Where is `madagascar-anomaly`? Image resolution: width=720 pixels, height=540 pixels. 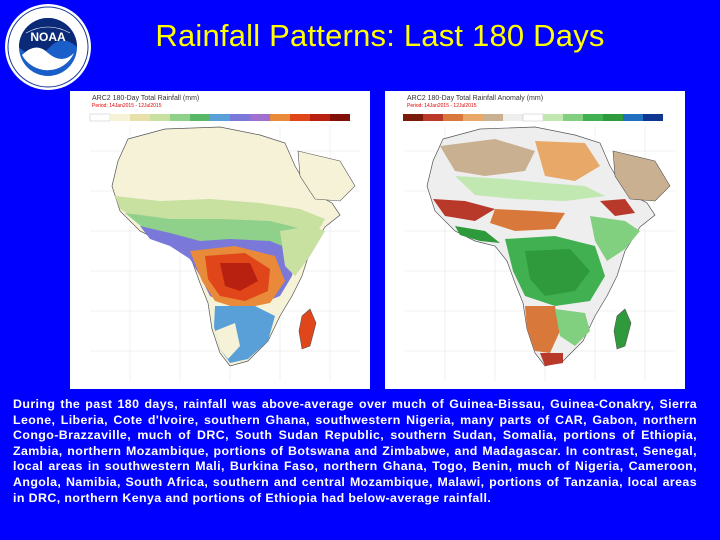 madagascar-anomaly is located at coordinates (622, 329).